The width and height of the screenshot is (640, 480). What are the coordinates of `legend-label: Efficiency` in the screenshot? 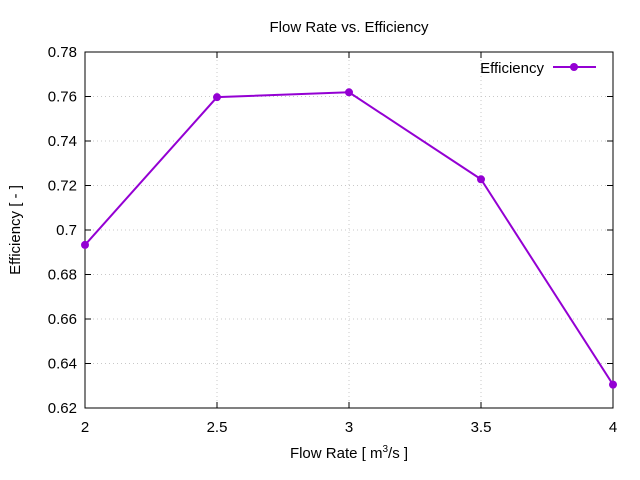 It's located at (512, 68).